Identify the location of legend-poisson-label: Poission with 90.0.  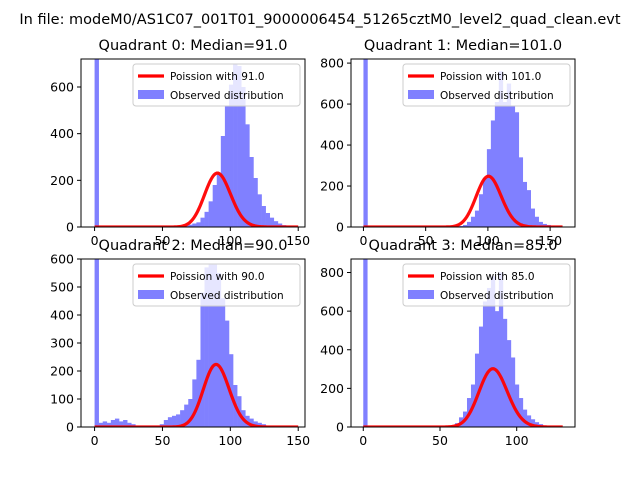
(217, 277).